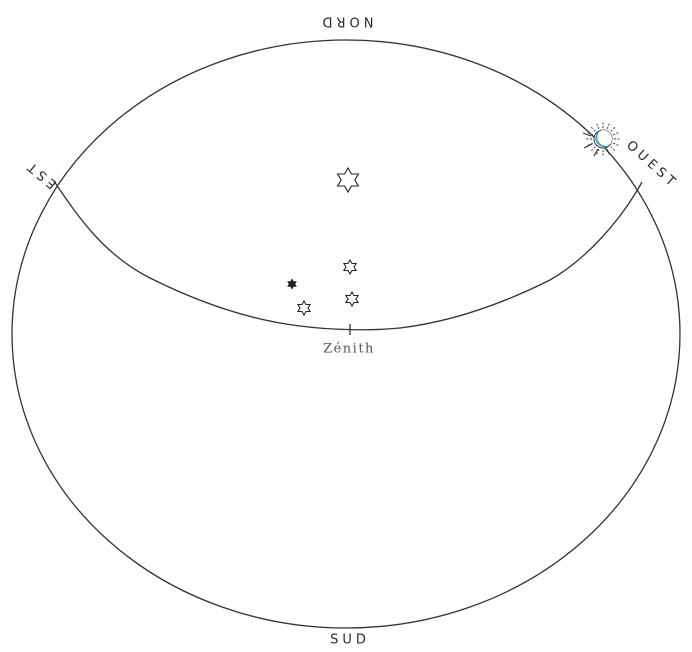 The width and height of the screenshot is (692, 652). I want to click on label-north: NORD, so click(346, 21).